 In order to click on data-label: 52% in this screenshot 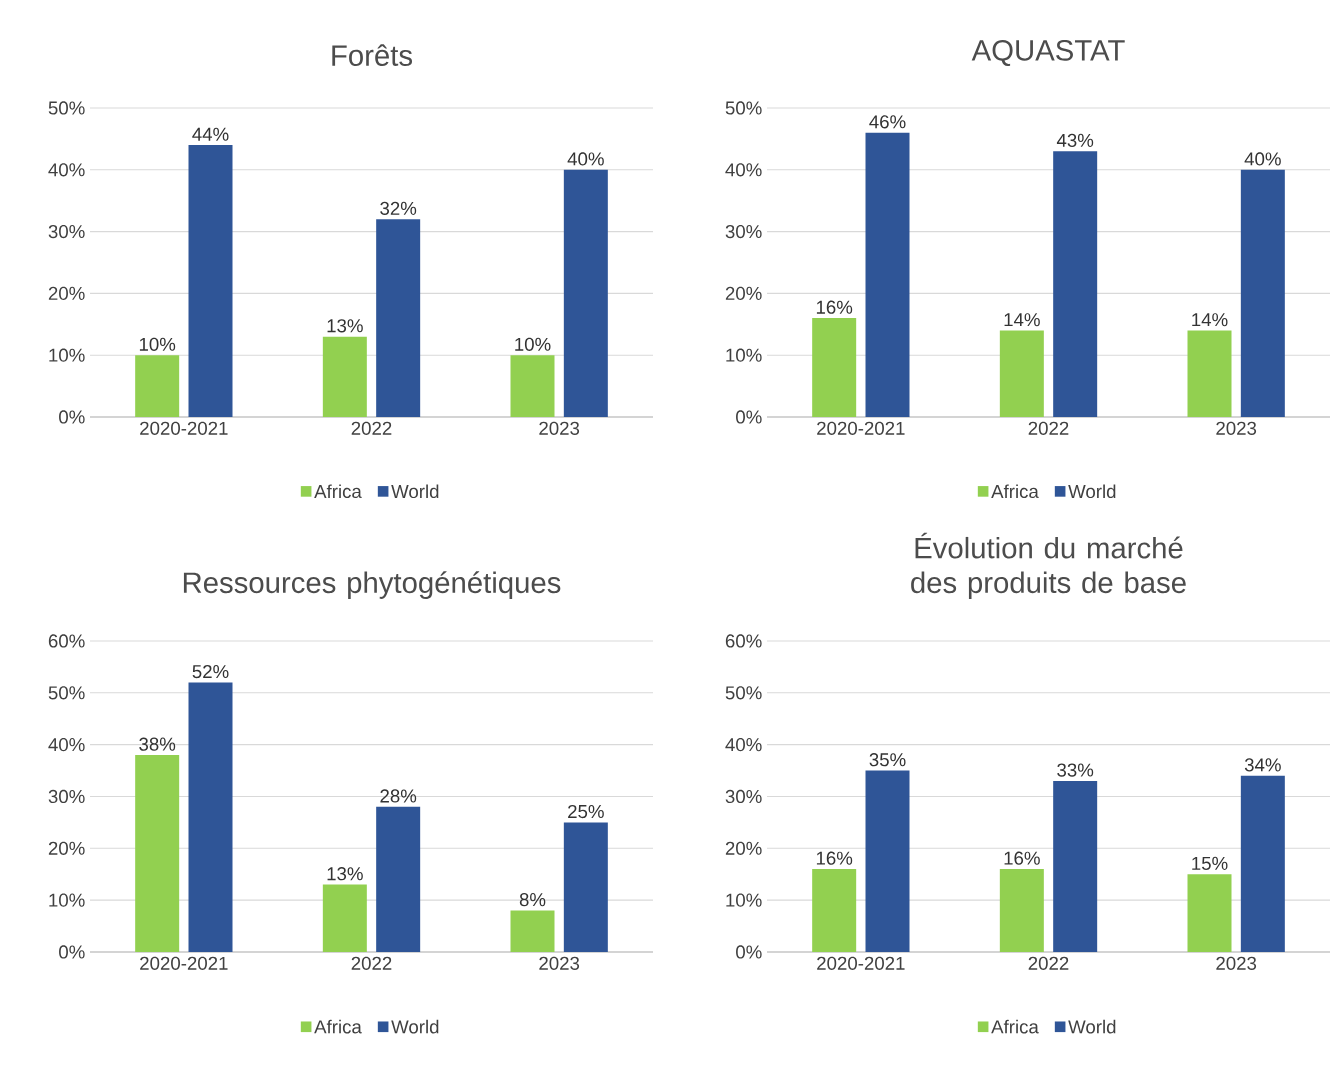, I will do `click(210, 671)`.